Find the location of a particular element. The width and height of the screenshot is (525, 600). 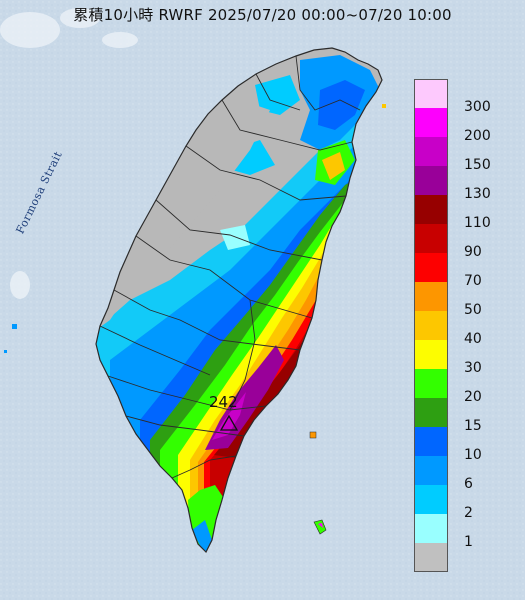

max-marker-icon is located at coordinates (229, 422).